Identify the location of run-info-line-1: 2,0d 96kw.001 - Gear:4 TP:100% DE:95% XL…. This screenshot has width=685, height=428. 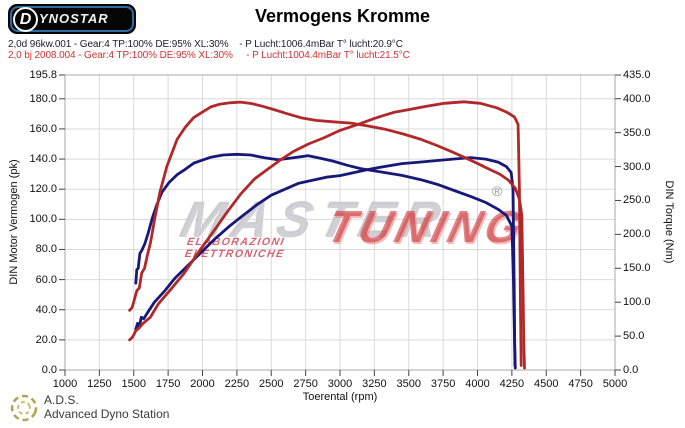
(205, 44).